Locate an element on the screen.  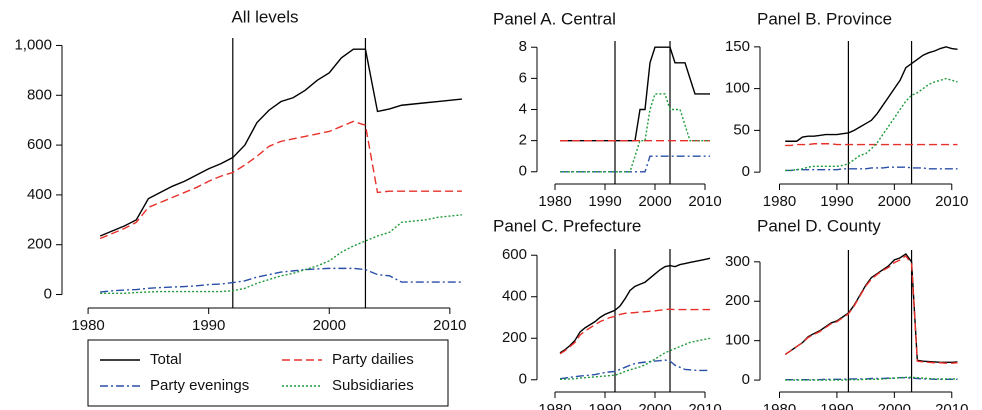
chart-title: All levels is located at coordinates (264, 16).